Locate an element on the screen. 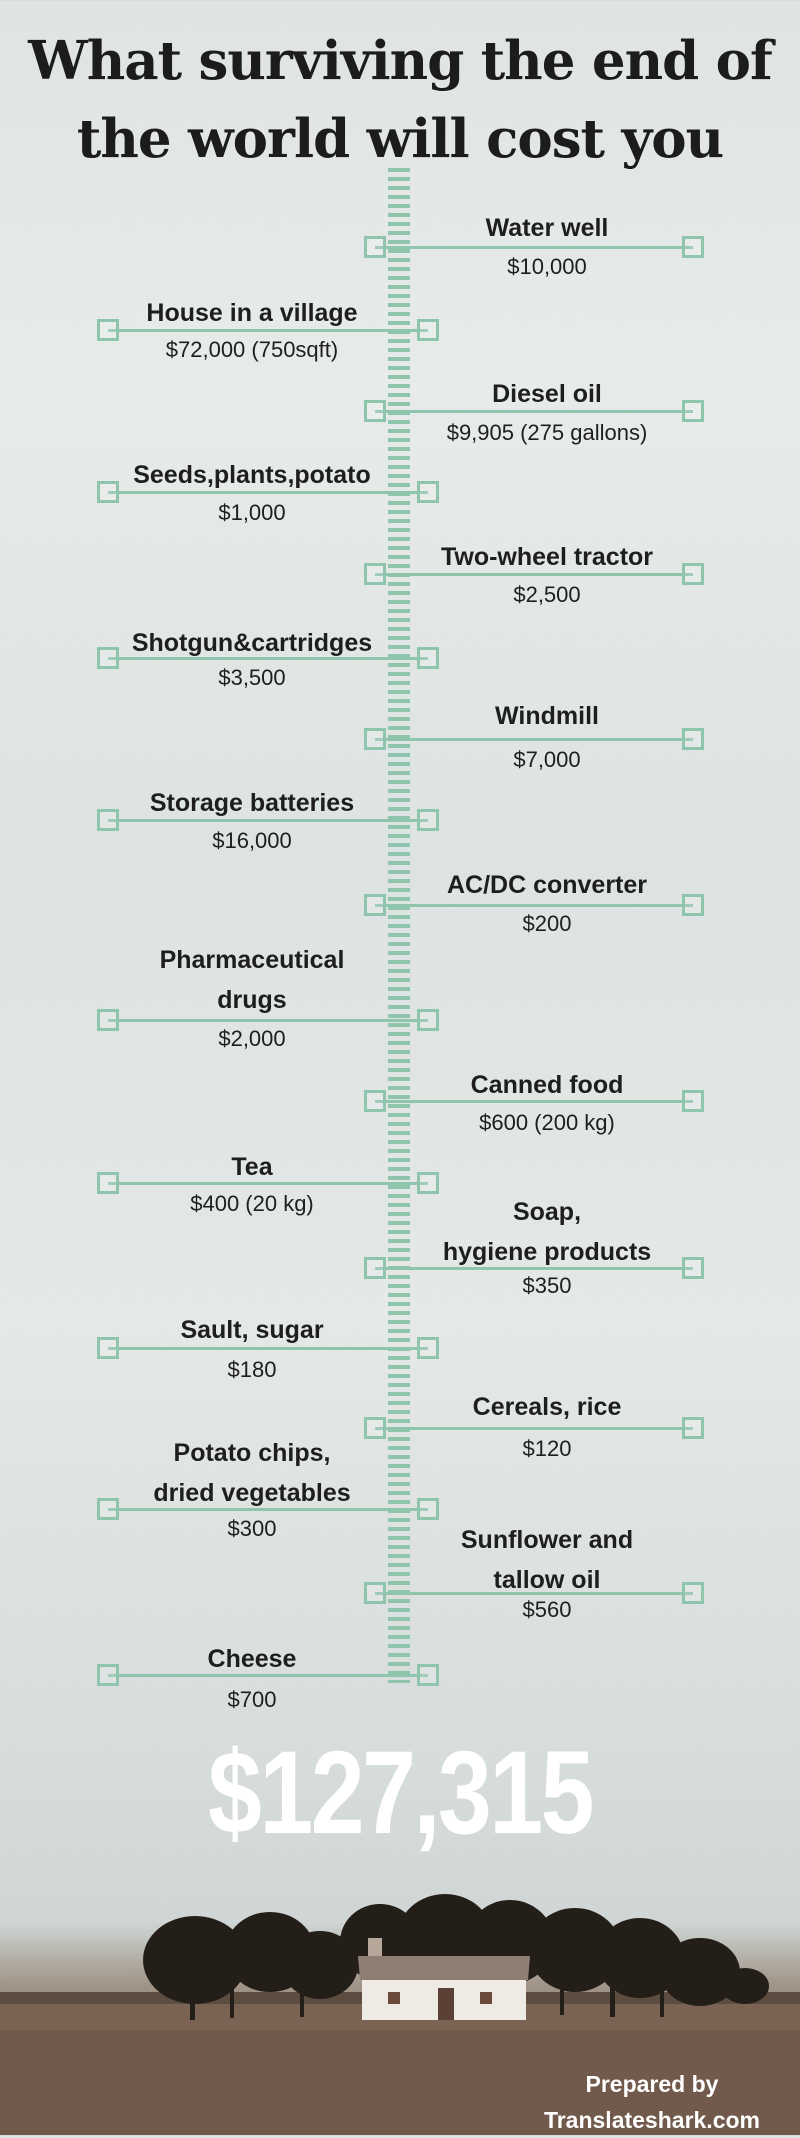 The image size is (800, 2138). item-price: $700 is located at coordinates (252, 1699).